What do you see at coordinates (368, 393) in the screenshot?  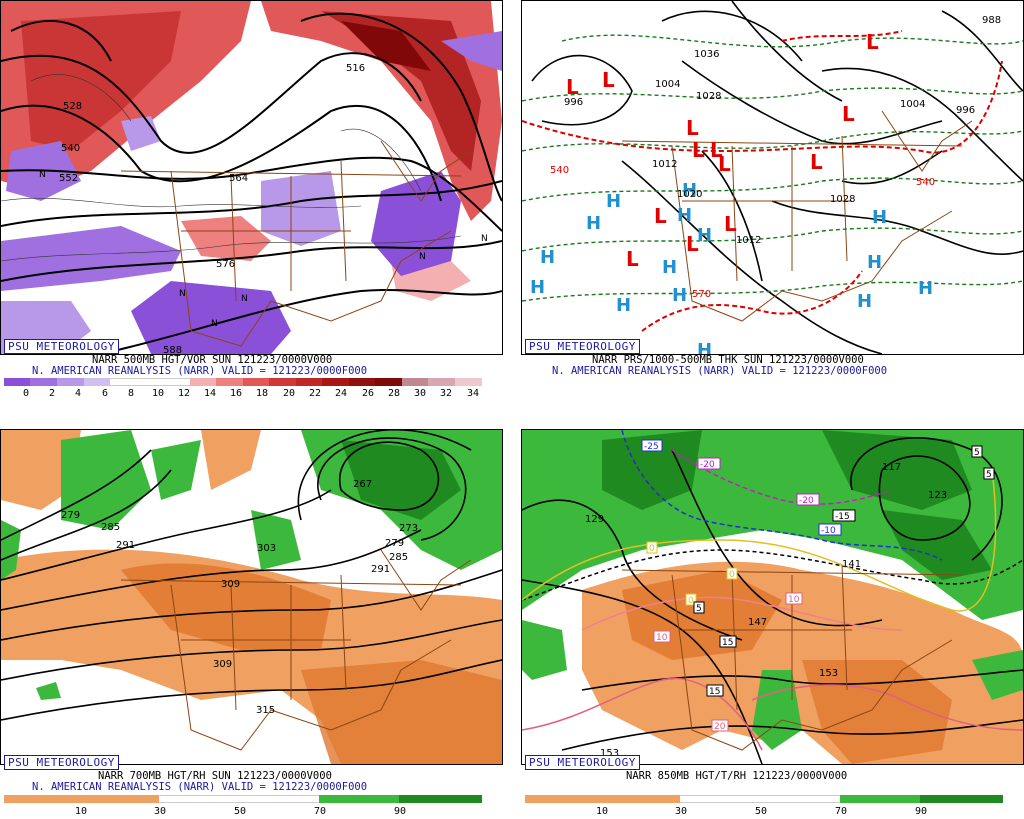 I see `colorbar-tick: 26` at bounding box center [368, 393].